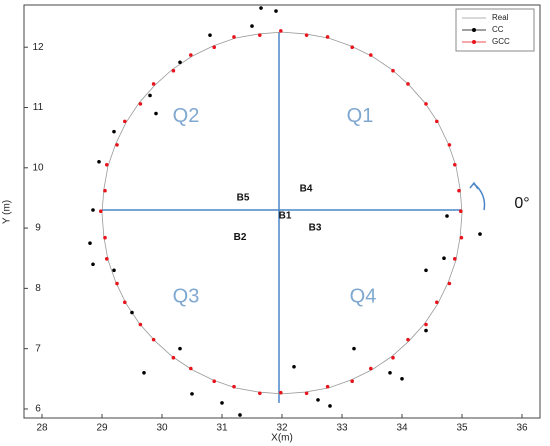 The height and width of the screenshot is (446, 550). What do you see at coordinates (315, 228) in the screenshot?
I see `annotation: B3` at bounding box center [315, 228].